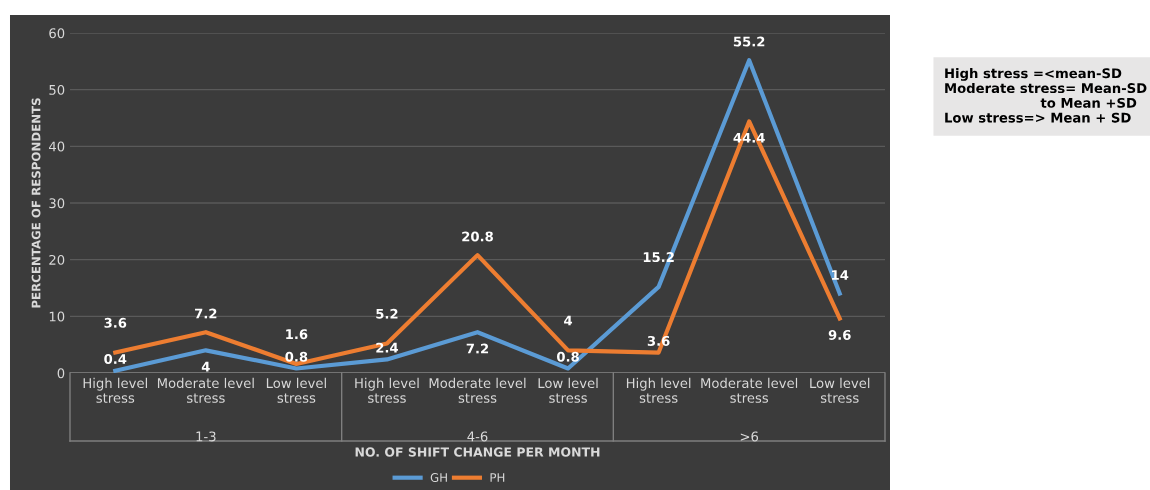 The image size is (1150, 490). Describe the element at coordinates (497, 477) in the screenshot. I see `legend-label: PH` at that location.